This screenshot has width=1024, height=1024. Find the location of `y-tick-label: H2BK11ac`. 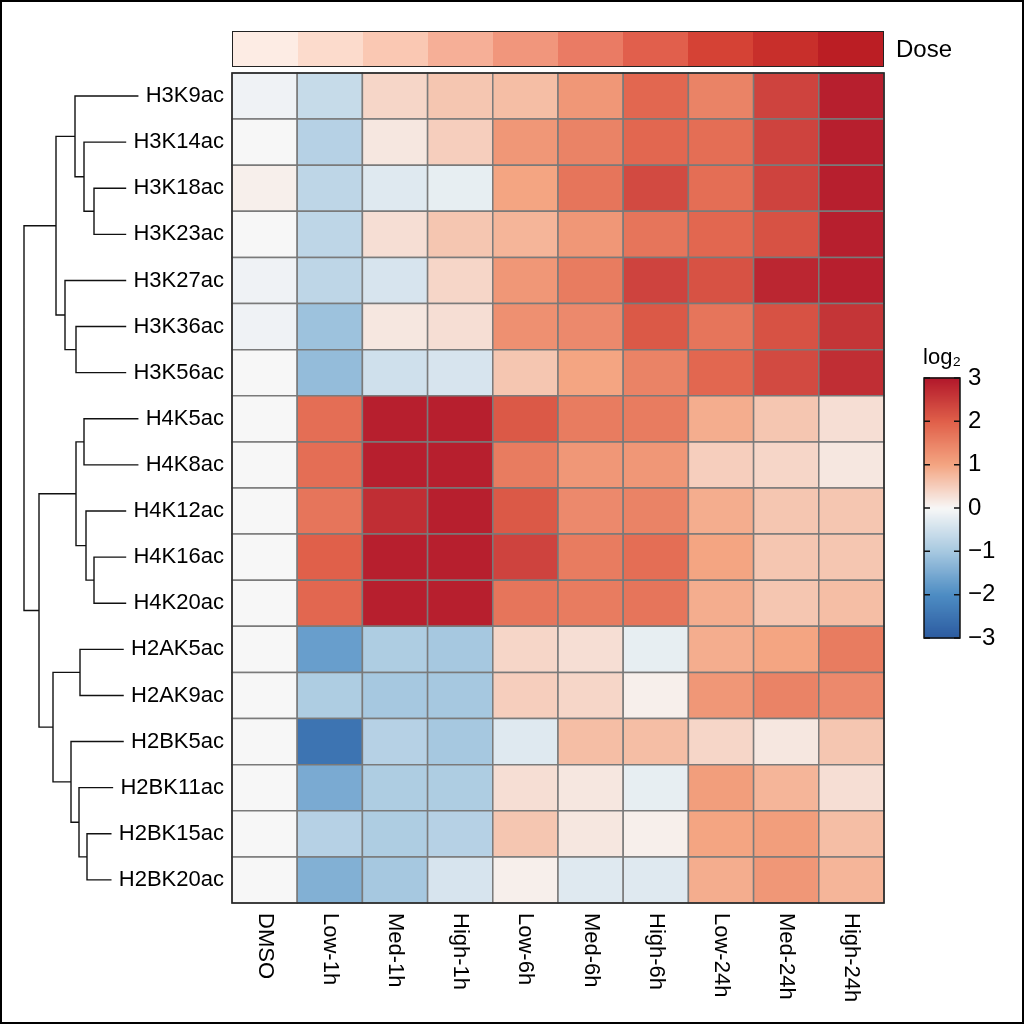

y-tick-label: H2BK11ac is located at coordinates (172, 786).